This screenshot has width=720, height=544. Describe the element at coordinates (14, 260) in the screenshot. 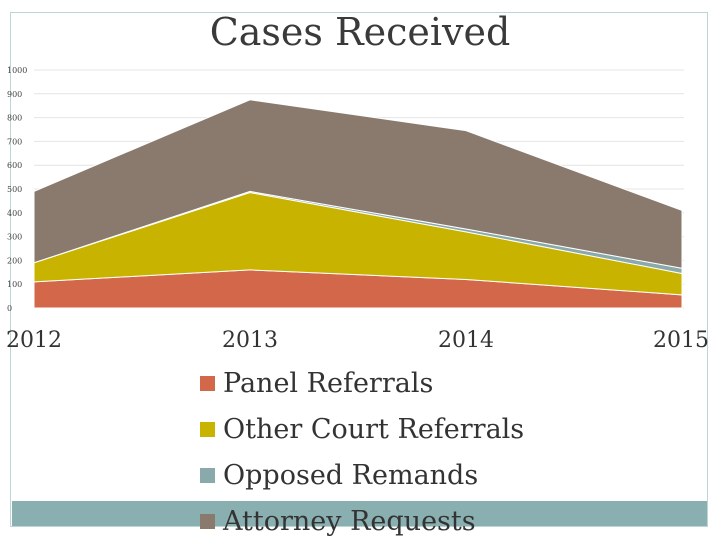

I see `y-tick-label: 200` at that location.